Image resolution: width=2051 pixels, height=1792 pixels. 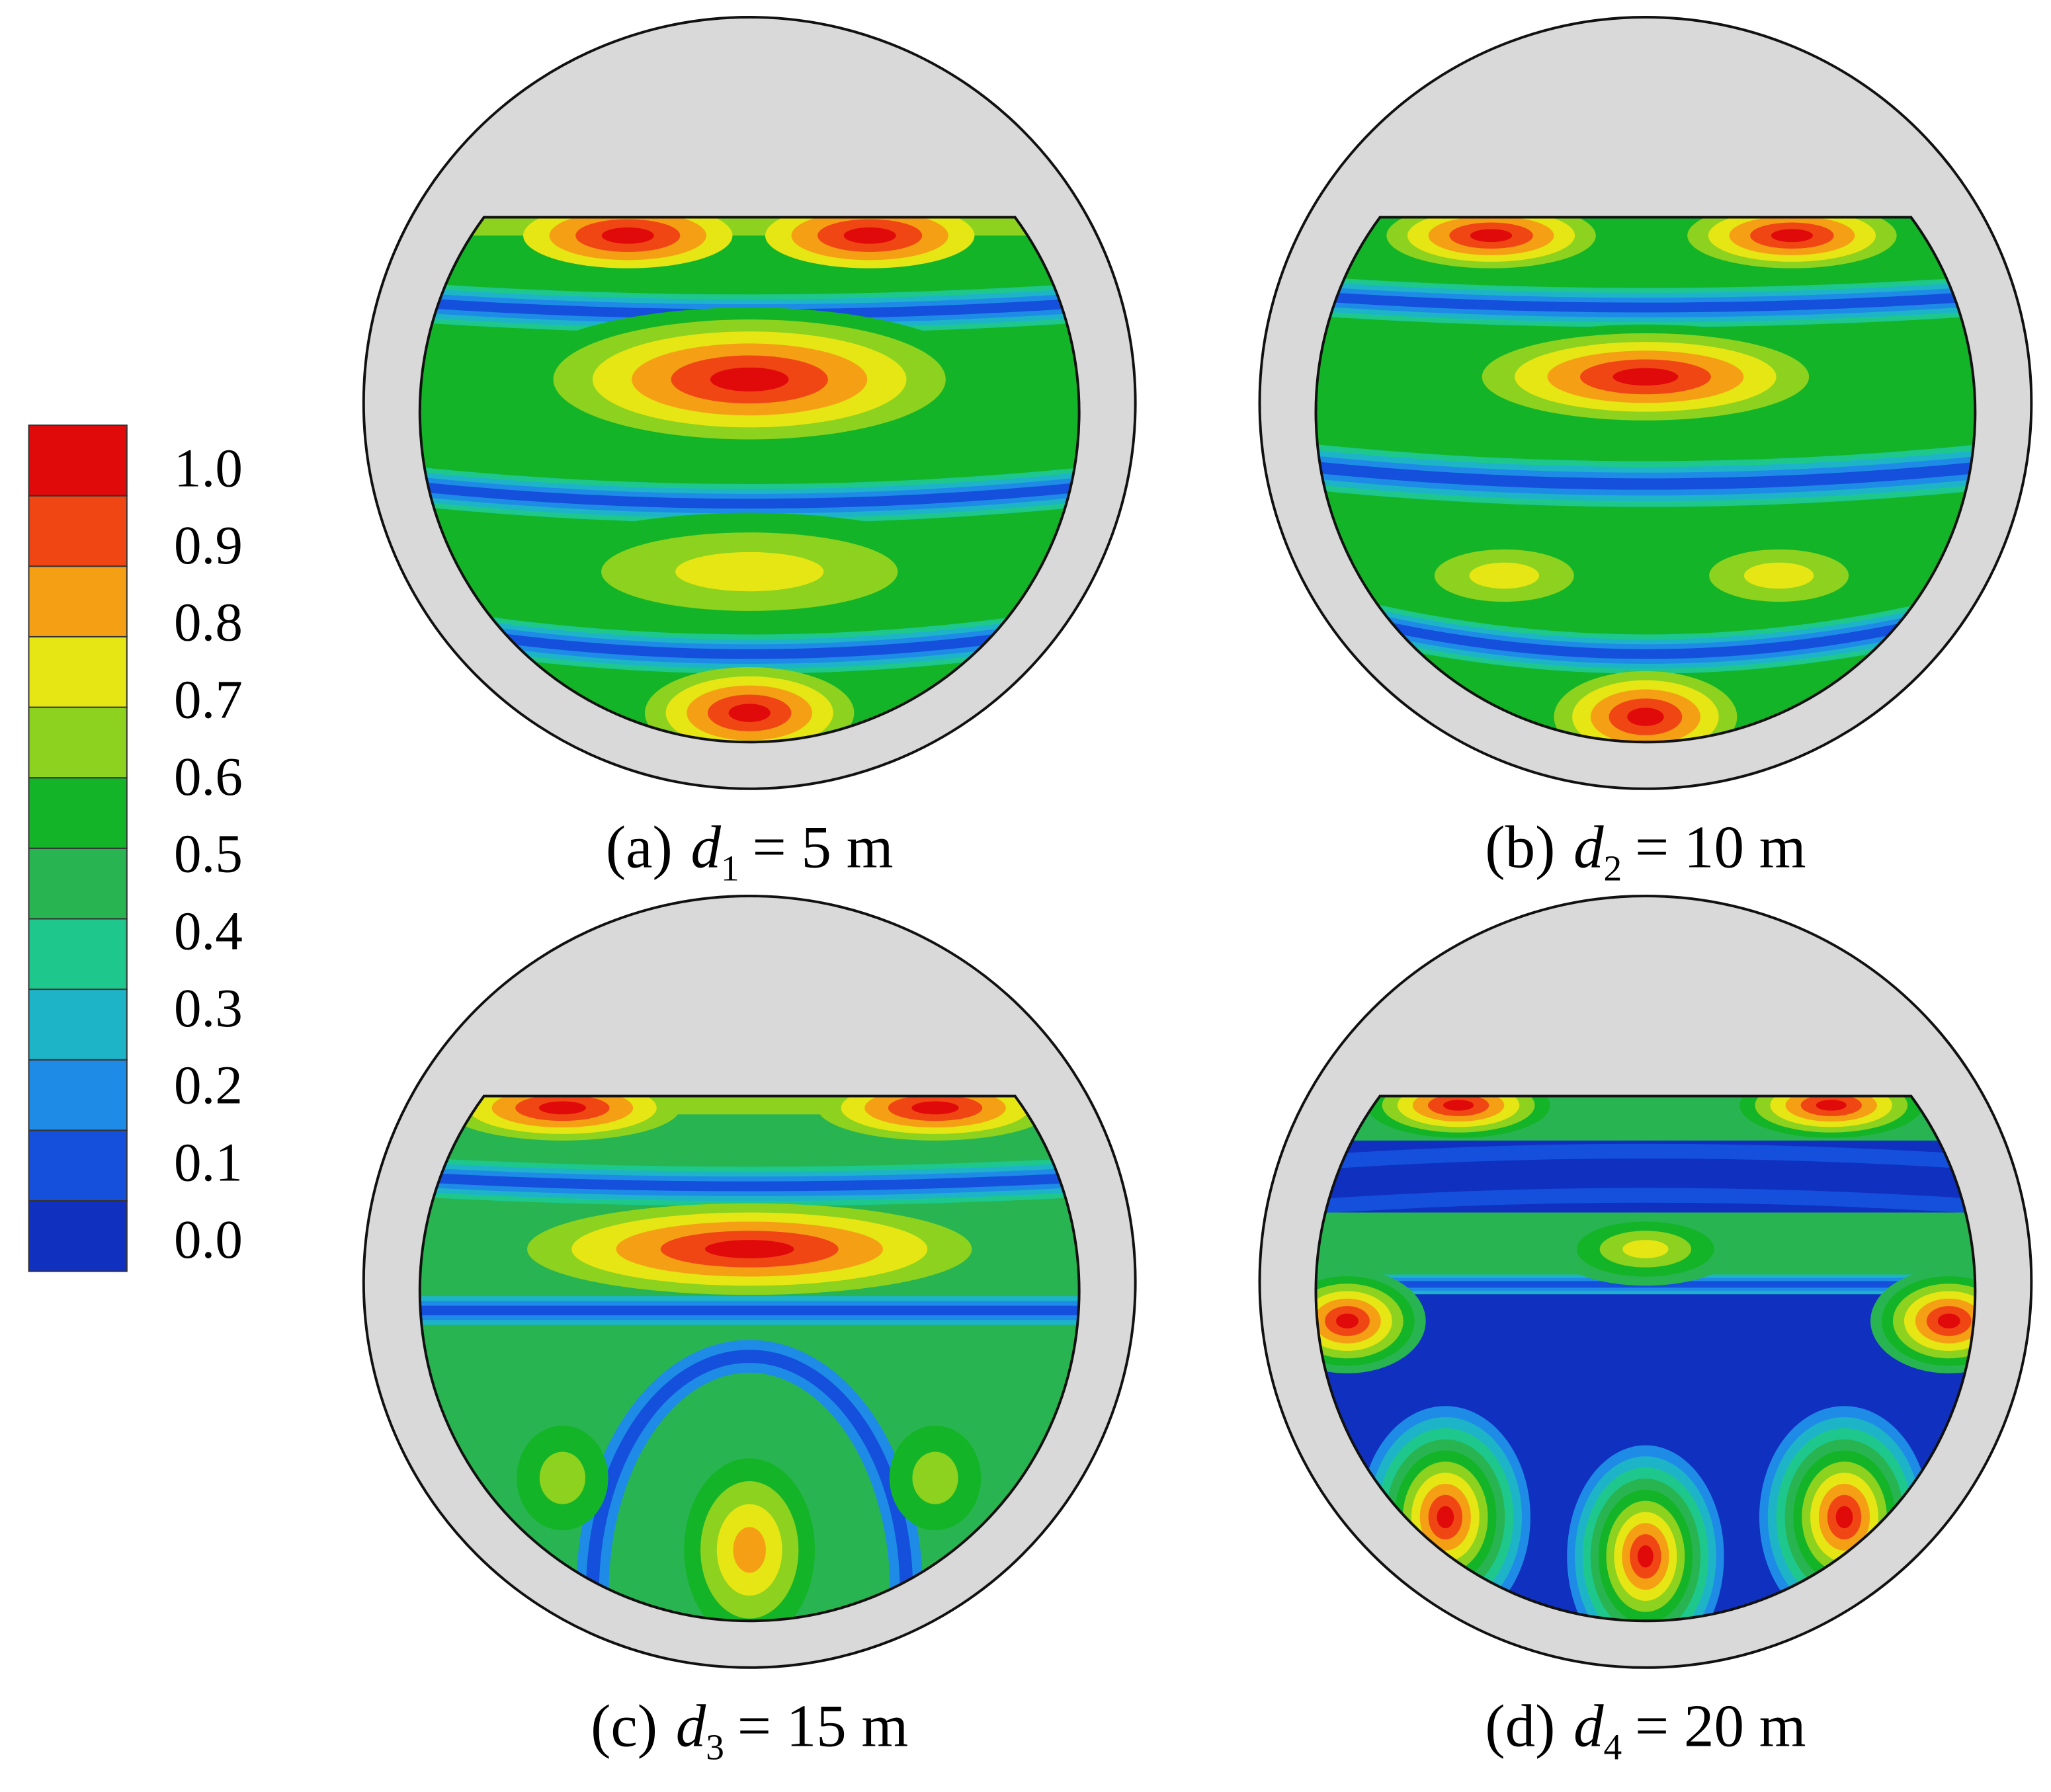 What do you see at coordinates (624, 1725) in the screenshot?
I see `caption-label: (c)` at bounding box center [624, 1725].